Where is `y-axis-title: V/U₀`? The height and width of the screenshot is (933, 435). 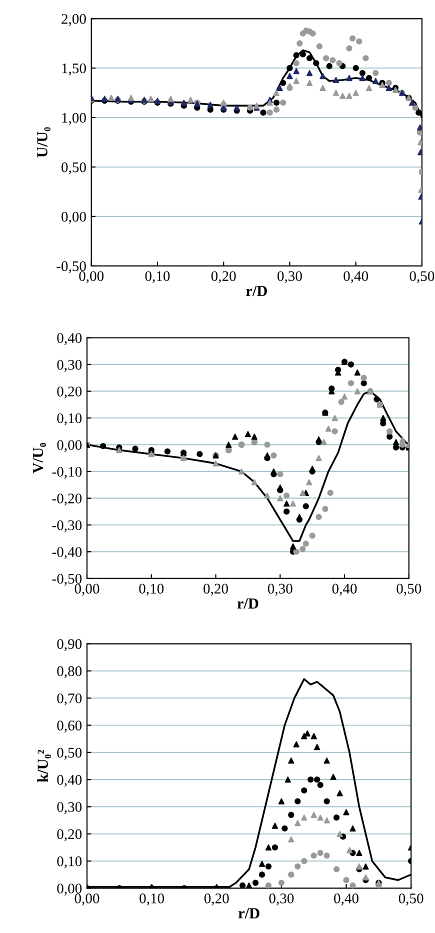 y-axis-title: V/U₀ is located at coordinates (39, 458).